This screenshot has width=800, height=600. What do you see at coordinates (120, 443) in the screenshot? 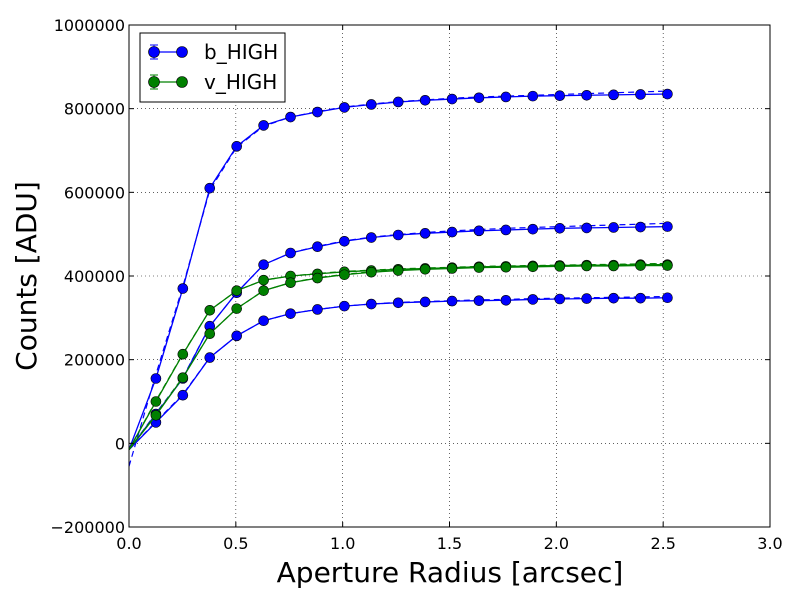
I see `y-tick-label: 0` at bounding box center [120, 443].